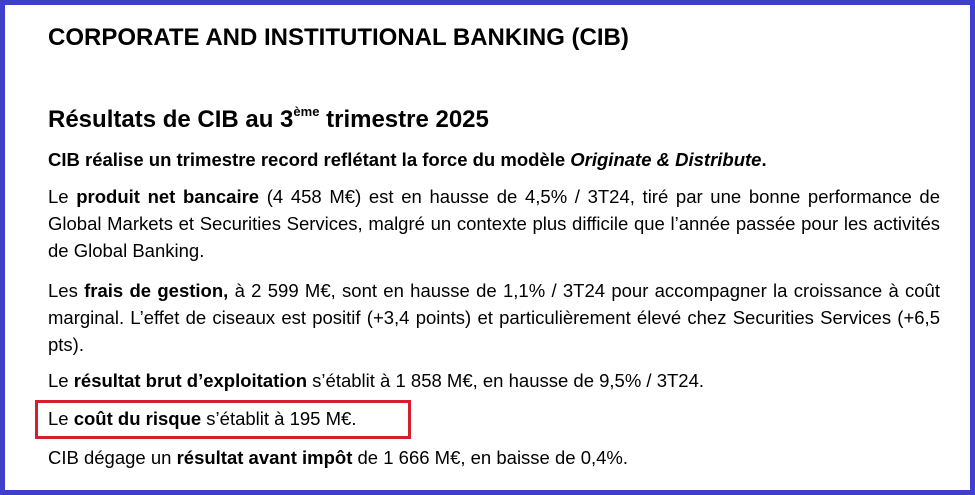  Describe the element at coordinates (404, 119) in the screenshot. I see `title-text: trimestre 2025` at that location.